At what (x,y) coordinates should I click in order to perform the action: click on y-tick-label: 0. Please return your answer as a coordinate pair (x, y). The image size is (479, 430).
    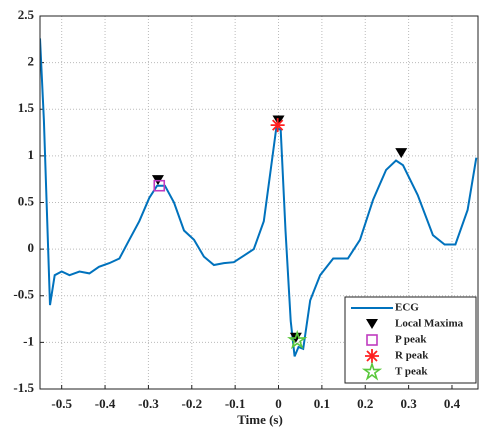
    Looking at the image, I should click on (31, 247).